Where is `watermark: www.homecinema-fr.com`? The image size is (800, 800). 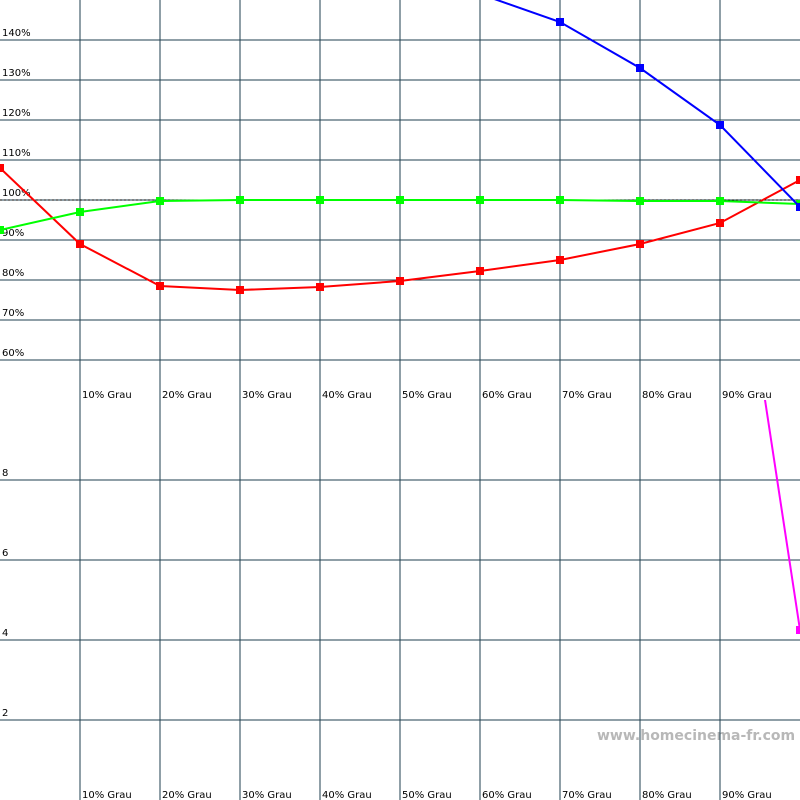
watermark: www.homecinema-fr.com is located at coordinates (696, 736).